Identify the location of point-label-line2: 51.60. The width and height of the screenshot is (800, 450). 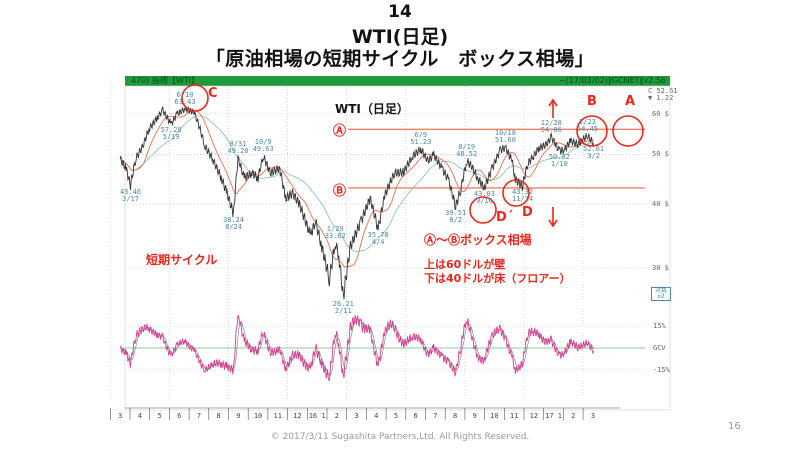
(505, 140).